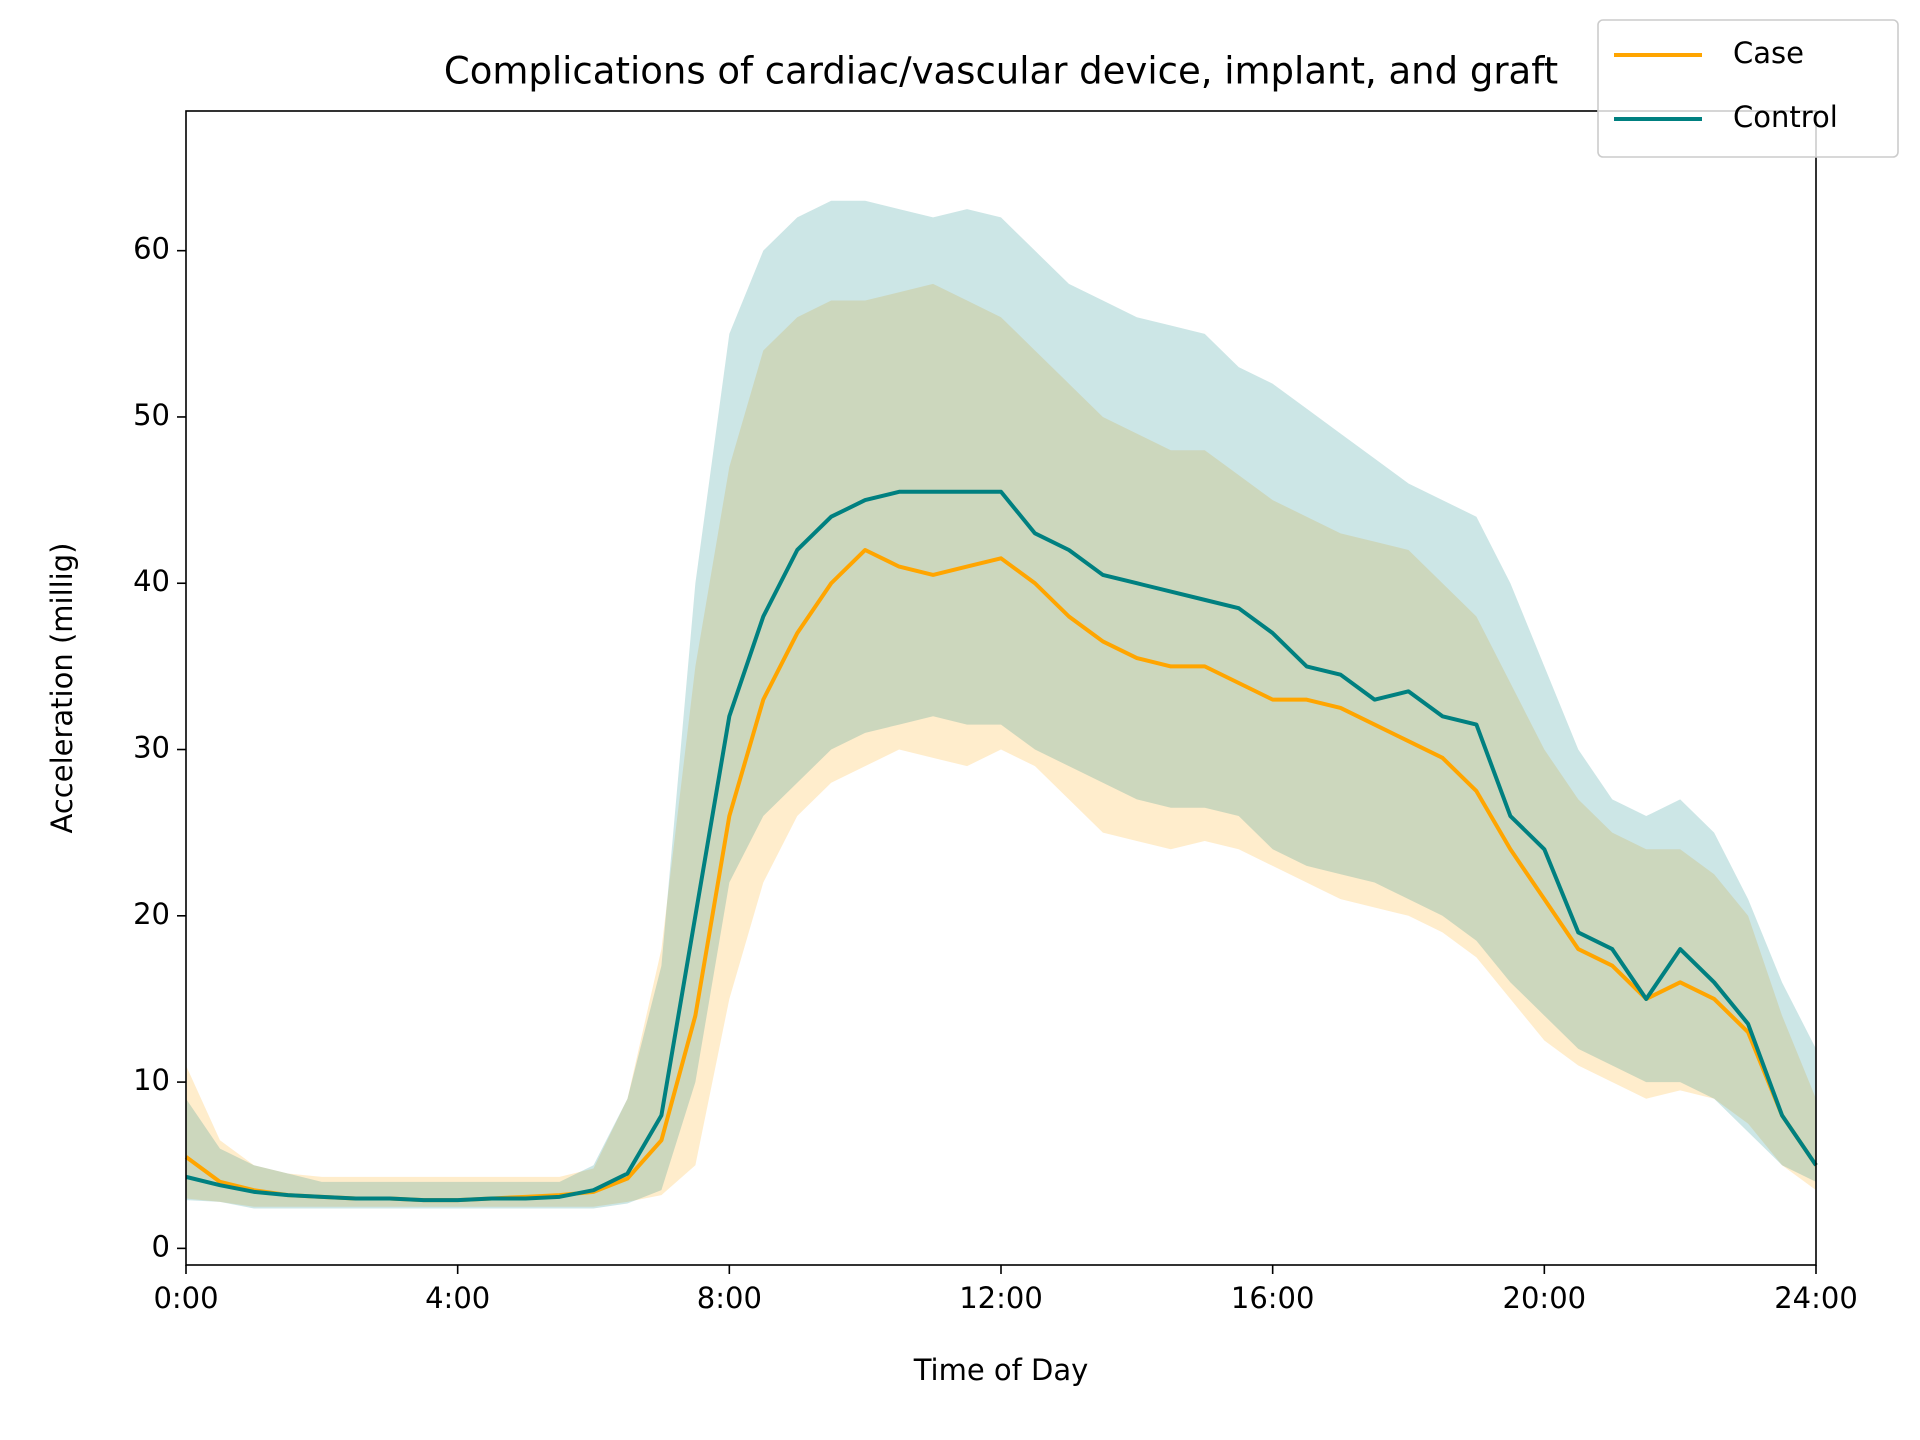  I want to click on legend: Case Control, so click(1748, 88).